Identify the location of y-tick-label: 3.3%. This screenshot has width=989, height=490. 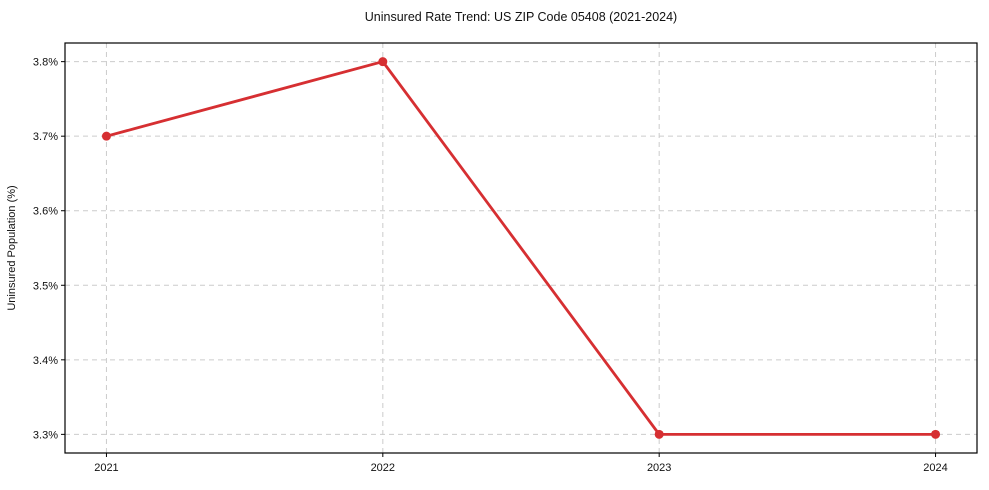
(45, 435).